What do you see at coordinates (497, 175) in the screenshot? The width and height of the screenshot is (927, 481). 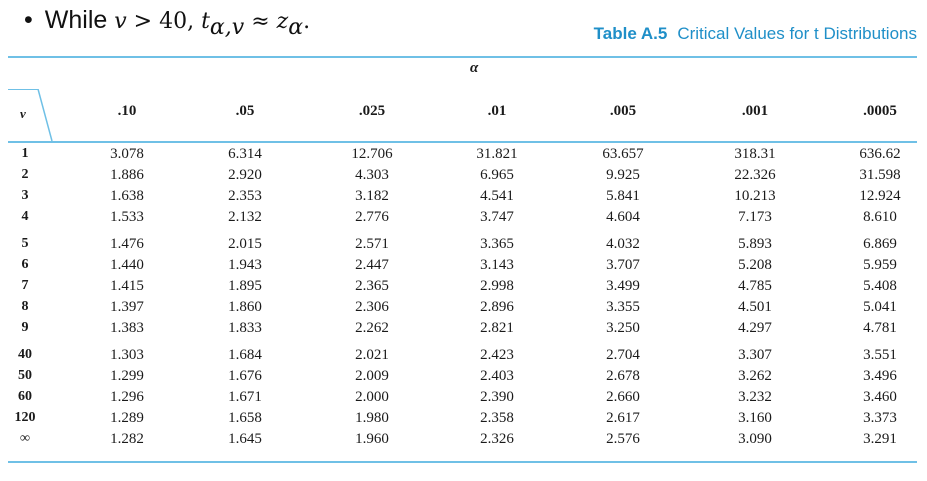 I see `table-cell: 6.965` at bounding box center [497, 175].